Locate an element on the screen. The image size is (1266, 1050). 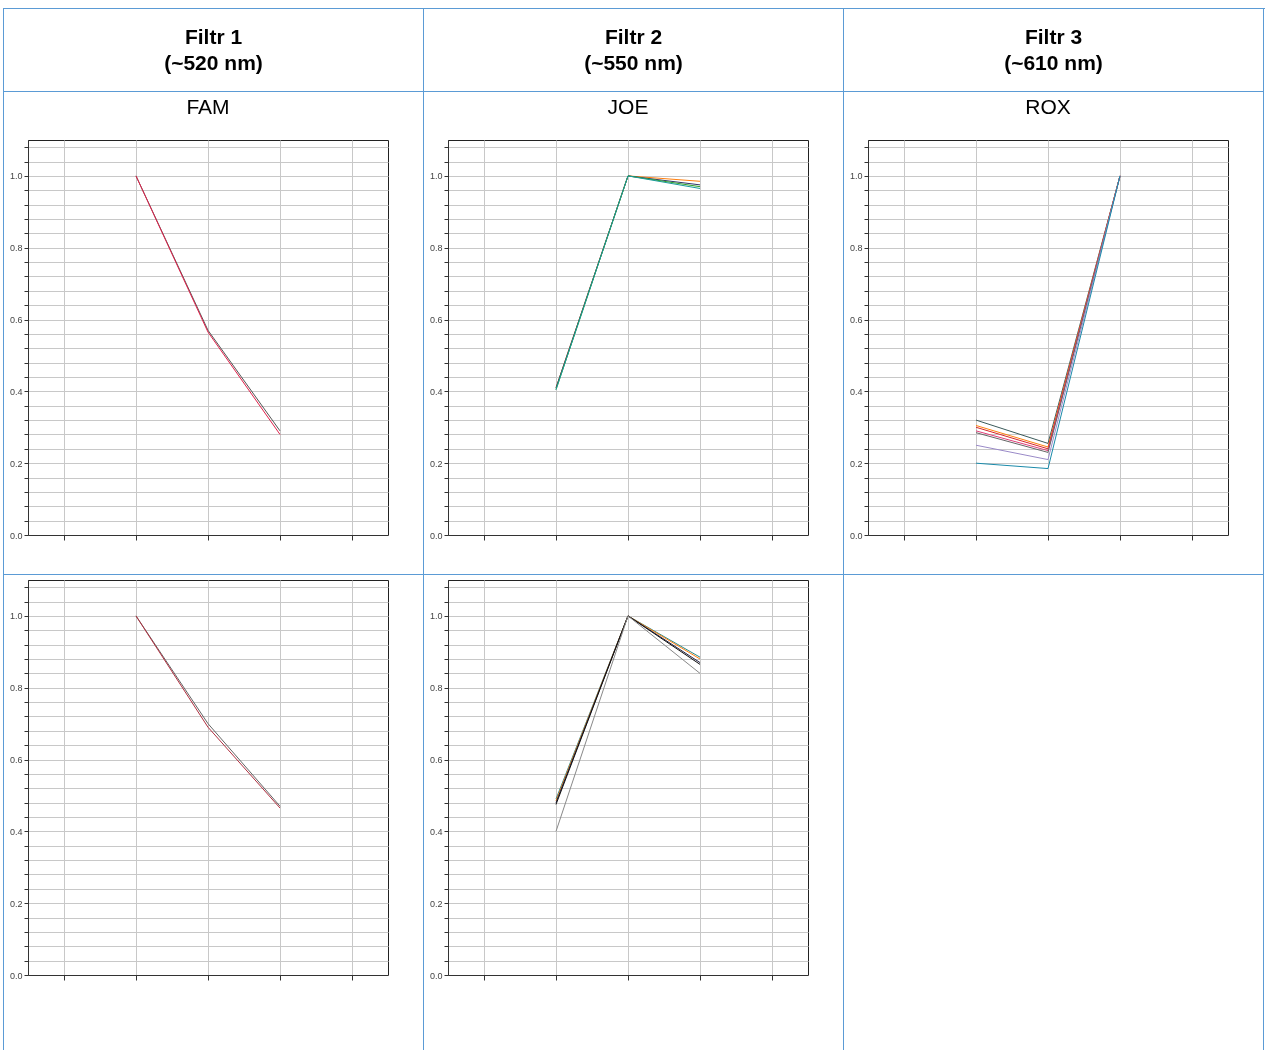
chart-subtitle: ROX is located at coordinates (1048, 106).